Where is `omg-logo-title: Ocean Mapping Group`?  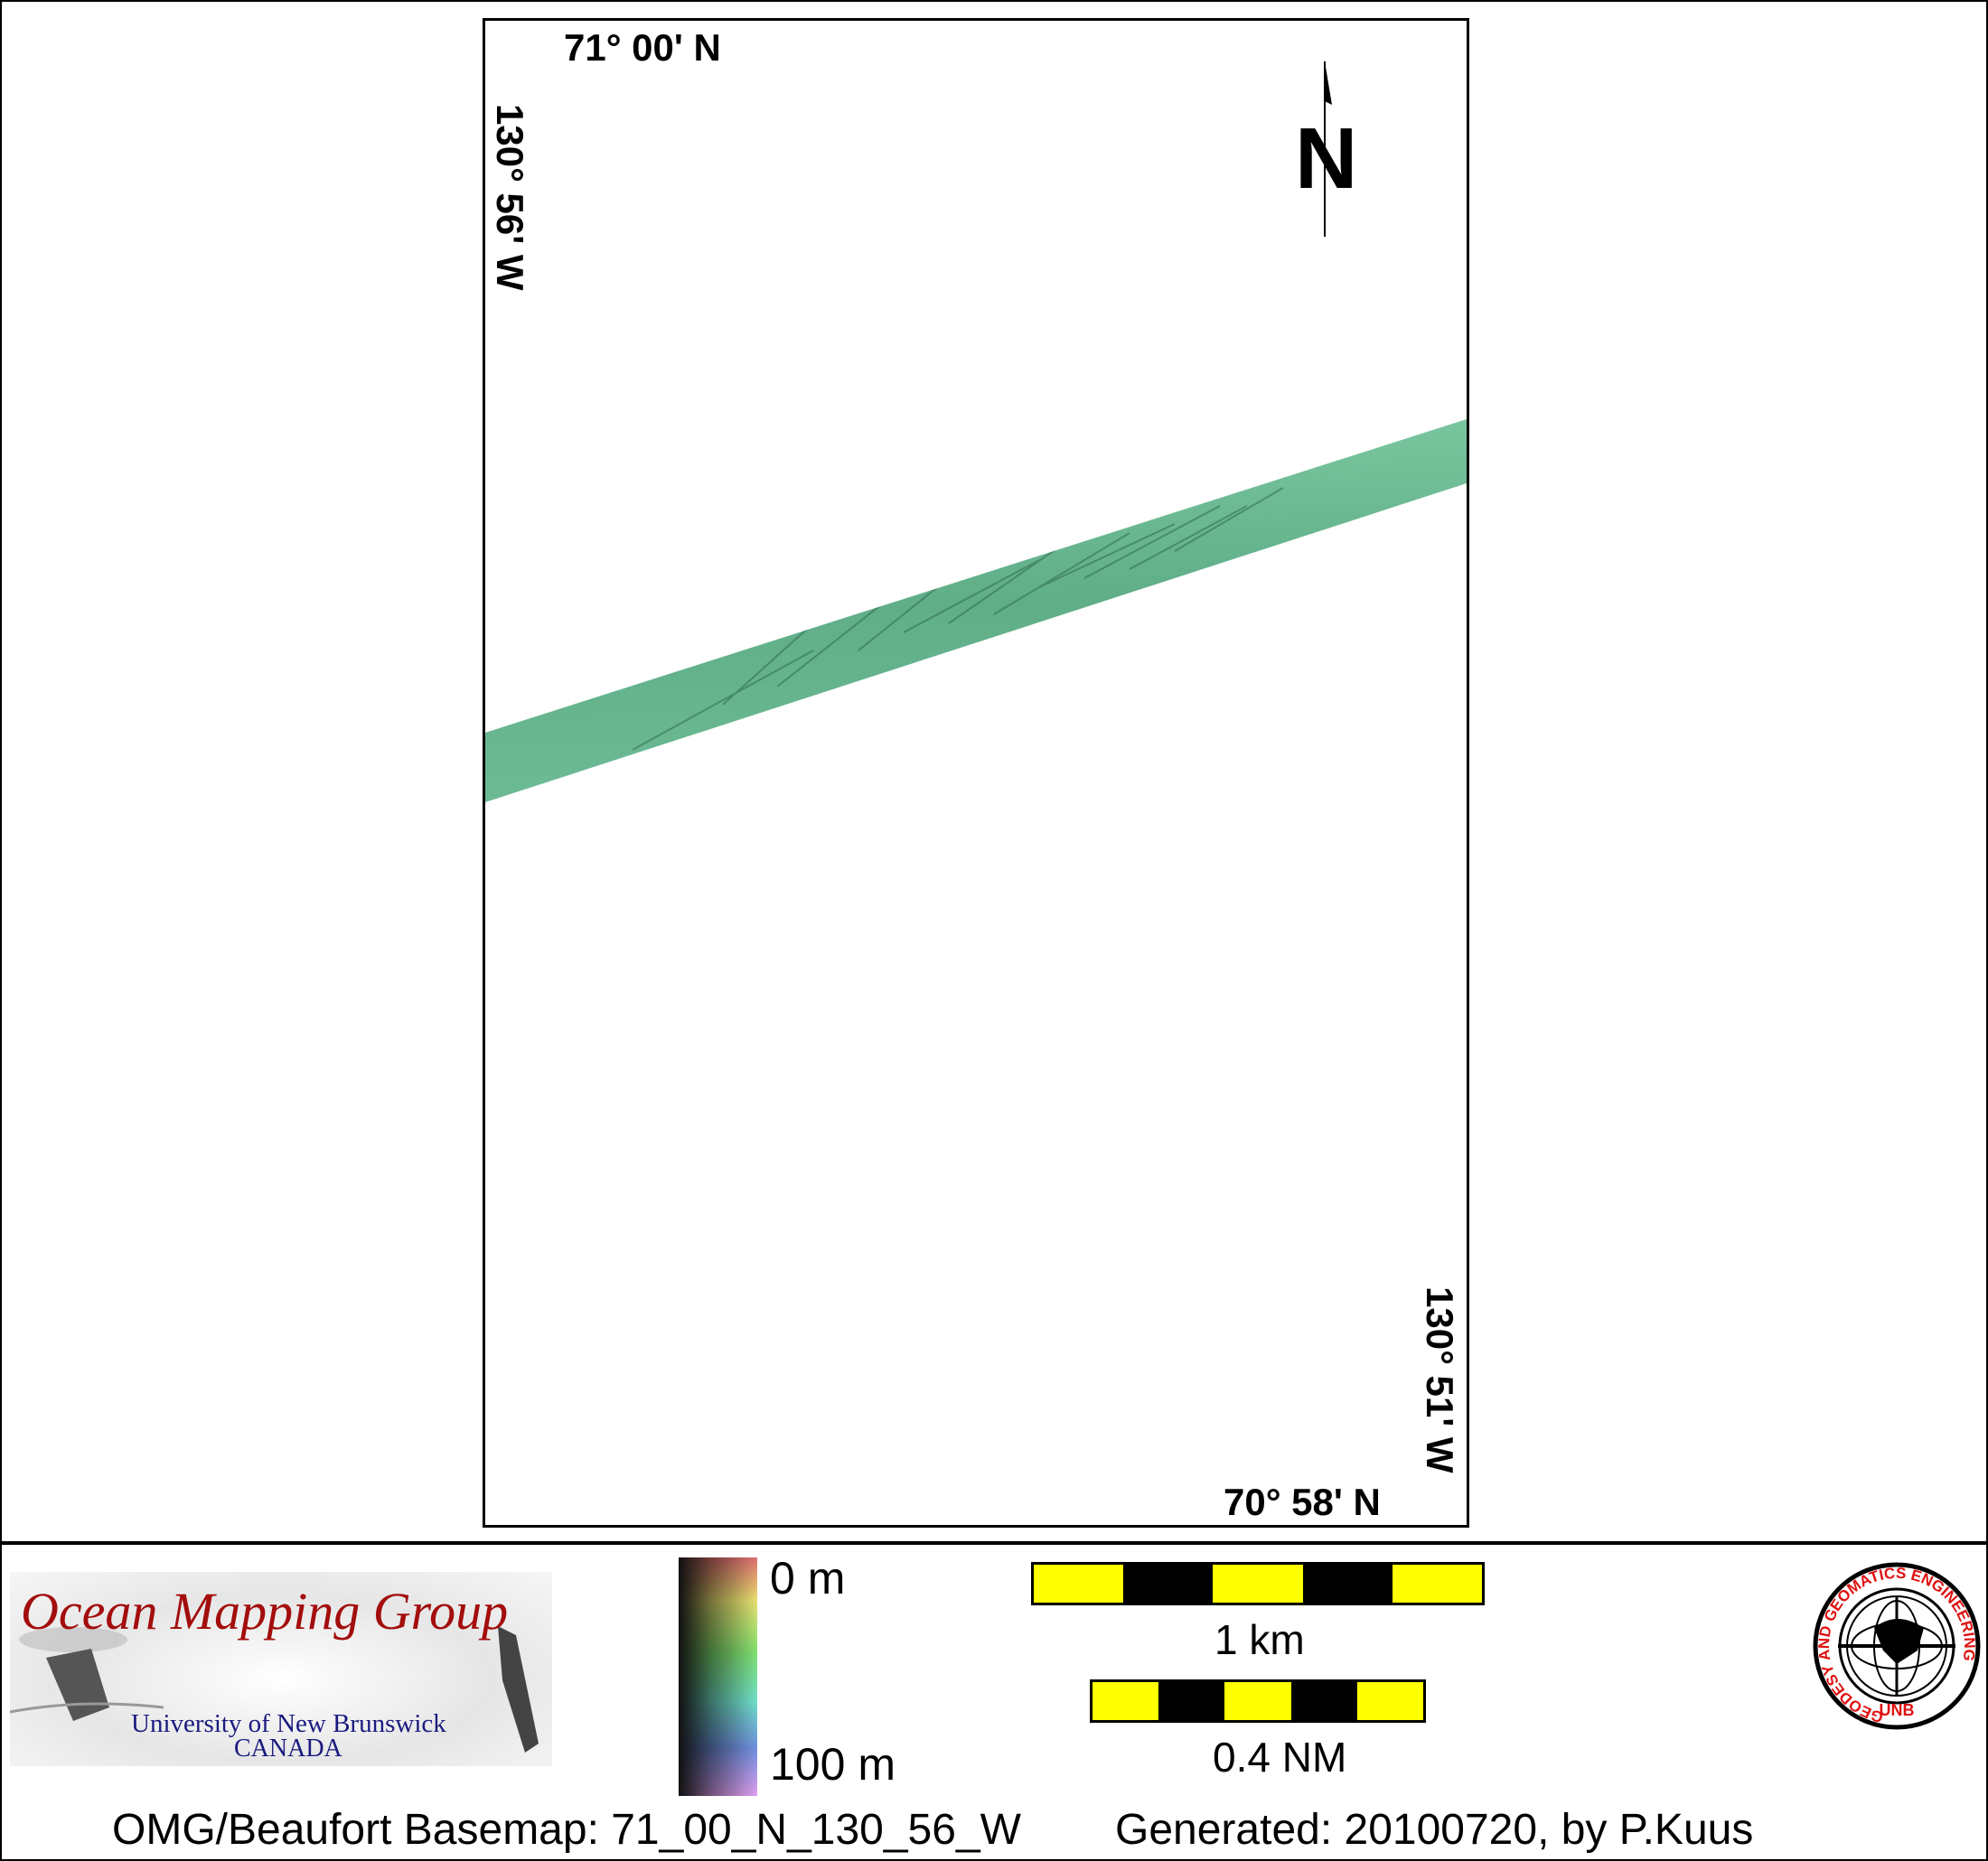 omg-logo-title: Ocean Mapping Group is located at coordinates (265, 1611).